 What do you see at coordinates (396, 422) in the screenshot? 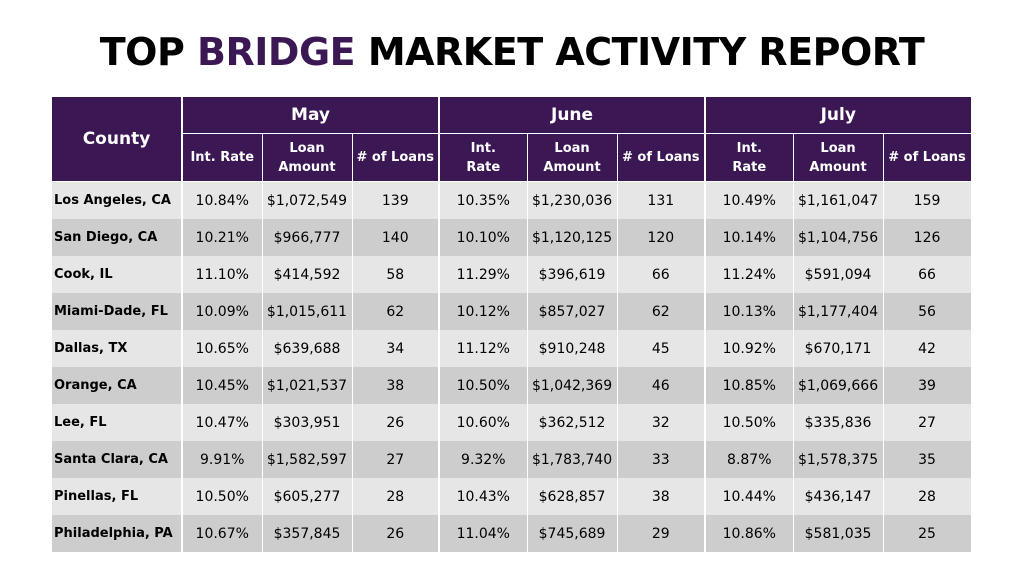
I see `value-cell: 26` at bounding box center [396, 422].